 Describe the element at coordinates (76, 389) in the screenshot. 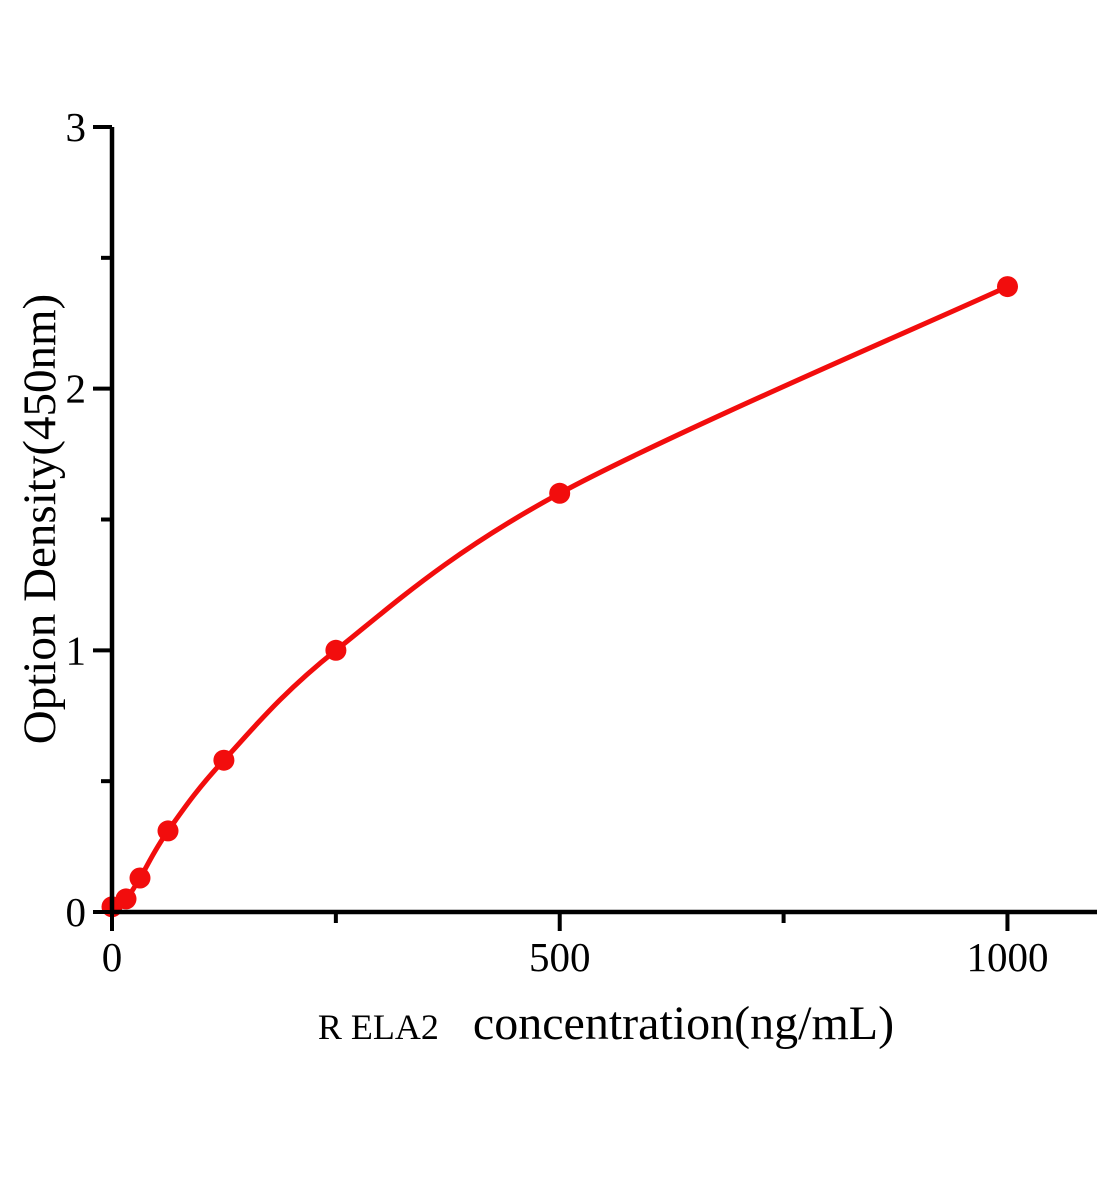

I see `y-tick-label: 2` at that location.